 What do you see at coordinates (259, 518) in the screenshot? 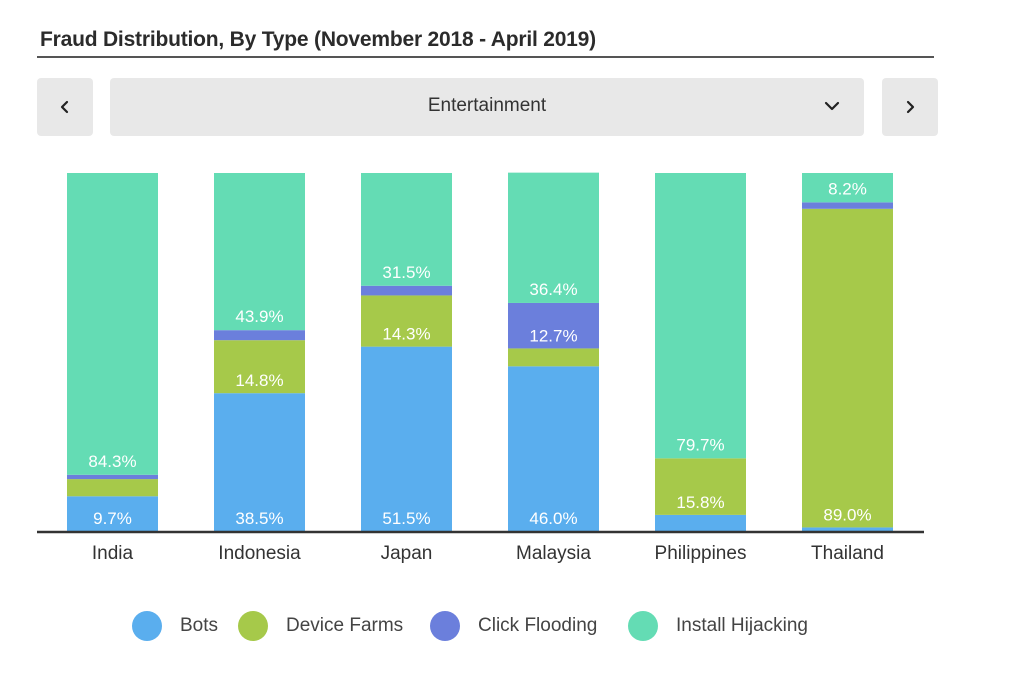
I see `data-label-bots-indonesia: 38.5%` at bounding box center [259, 518].